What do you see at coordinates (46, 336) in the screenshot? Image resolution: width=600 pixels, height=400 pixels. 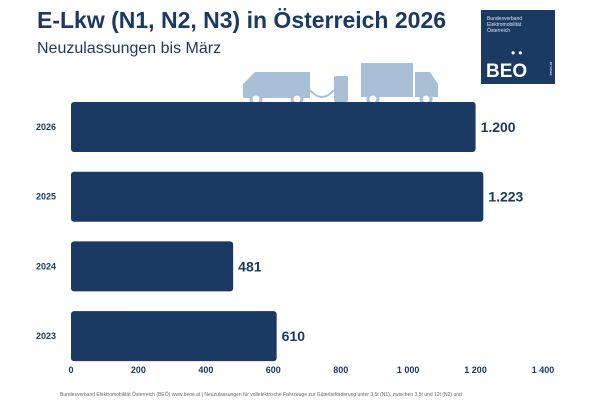 I see `category-label: 2023` at bounding box center [46, 336].